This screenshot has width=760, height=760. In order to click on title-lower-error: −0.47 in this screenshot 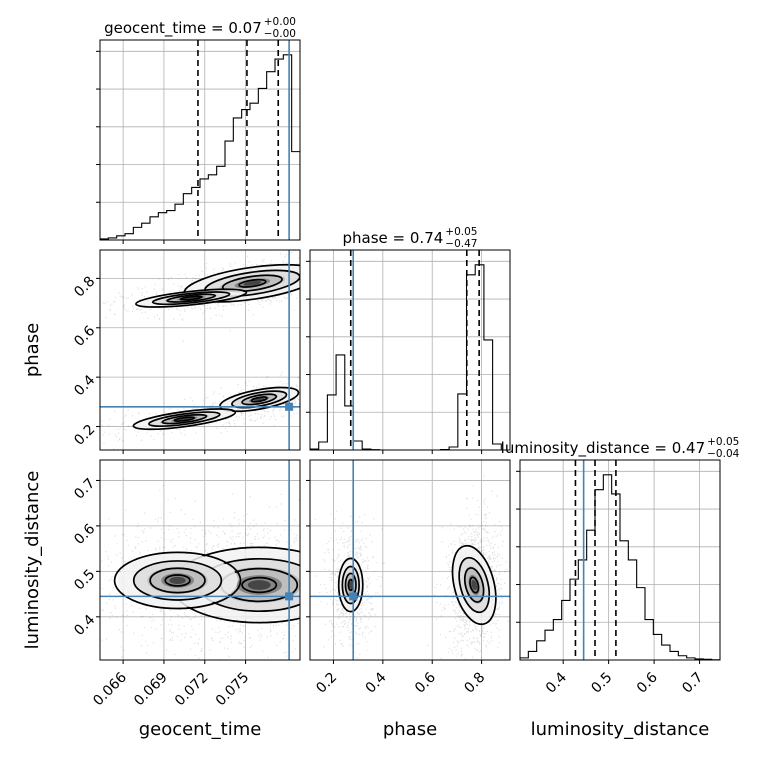, I will do `click(461, 244)`.